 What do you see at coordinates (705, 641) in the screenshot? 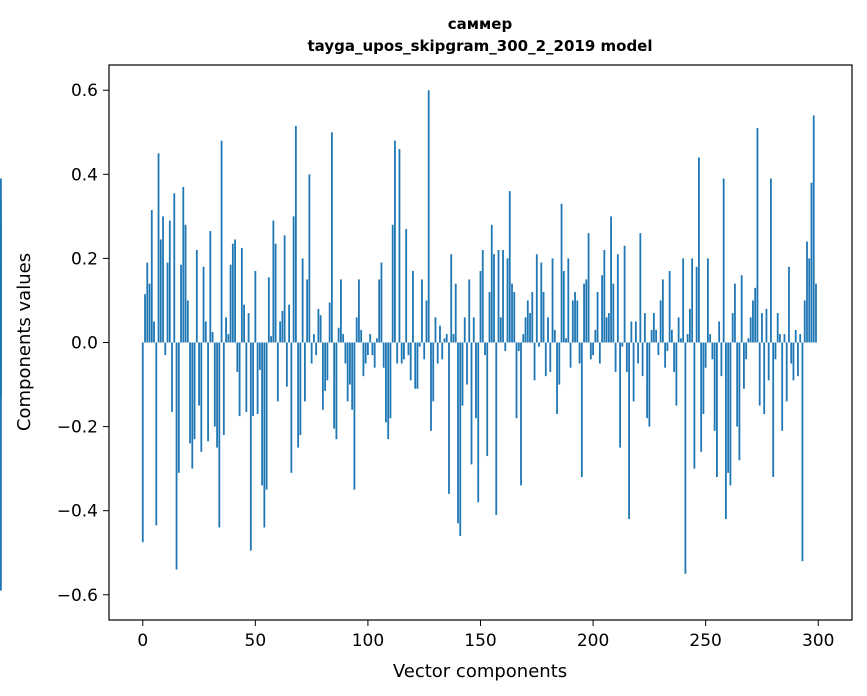
I see `x-tick-label: 250` at bounding box center [705, 641].